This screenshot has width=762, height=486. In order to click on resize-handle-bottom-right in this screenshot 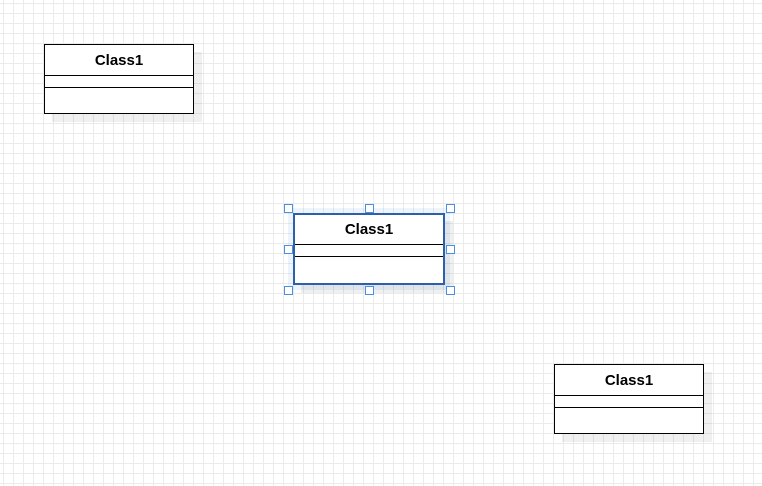, I will do `click(450, 290)`.